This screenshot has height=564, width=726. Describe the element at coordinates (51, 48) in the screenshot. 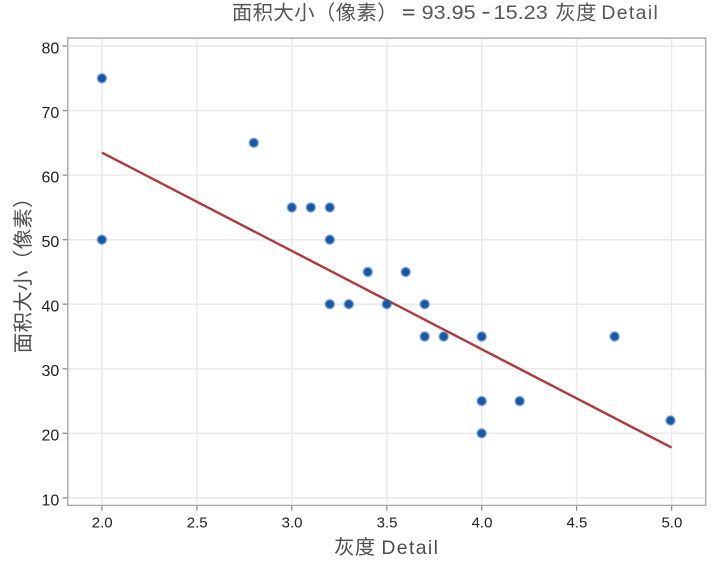

I see `svg-text: 80` at that location.